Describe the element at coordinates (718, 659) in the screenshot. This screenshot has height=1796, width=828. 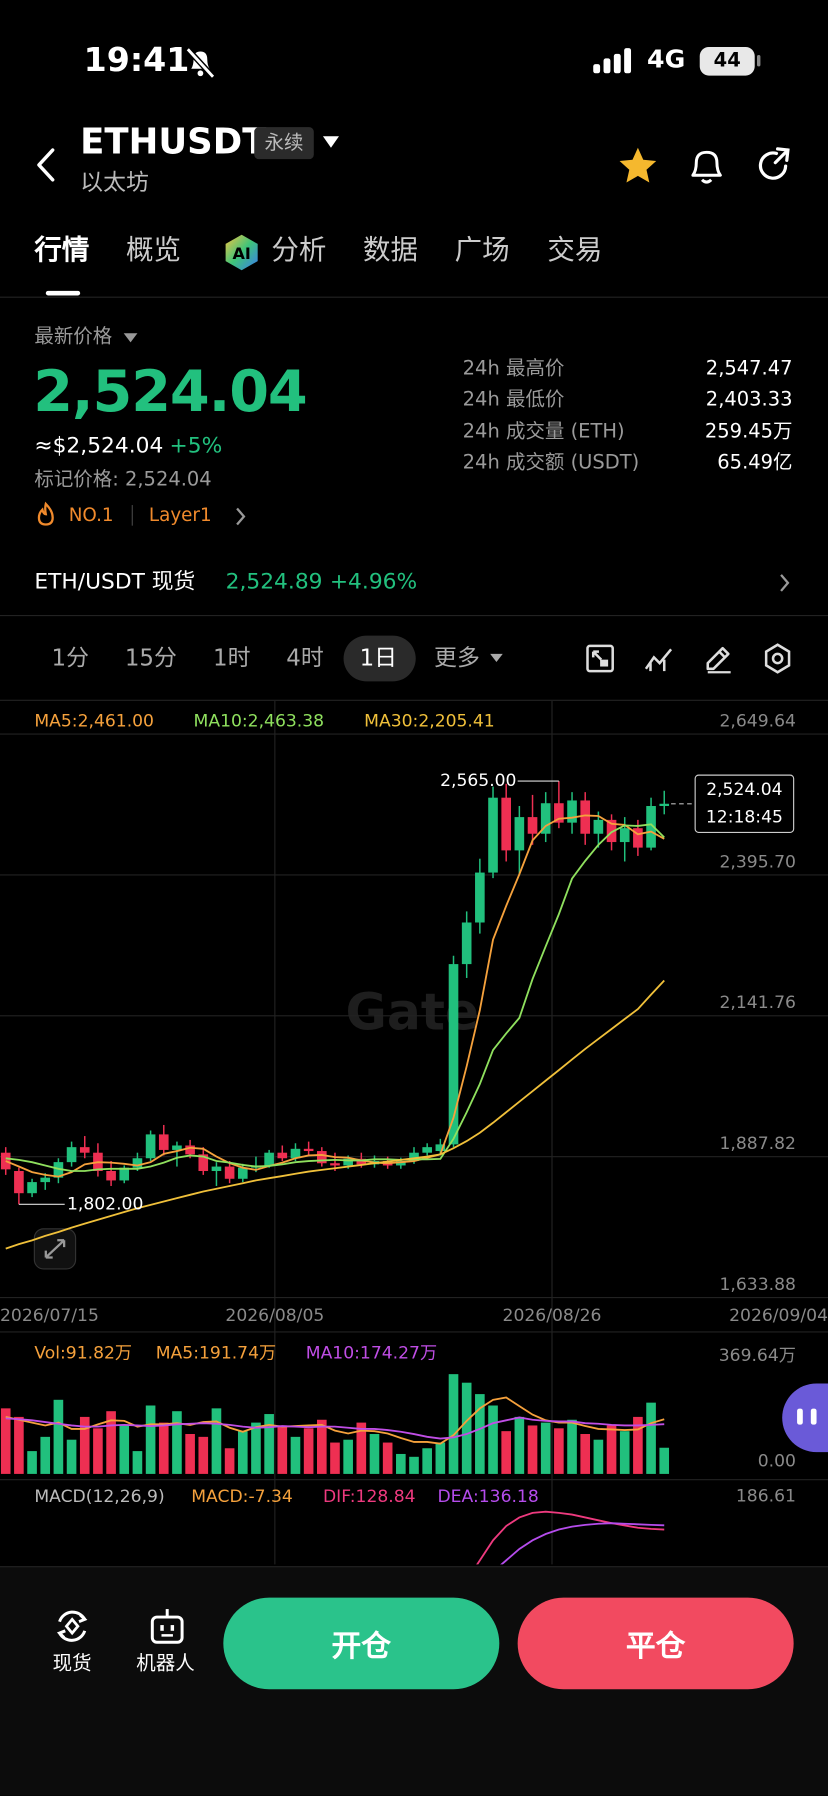
I see `draw-button` at that location.